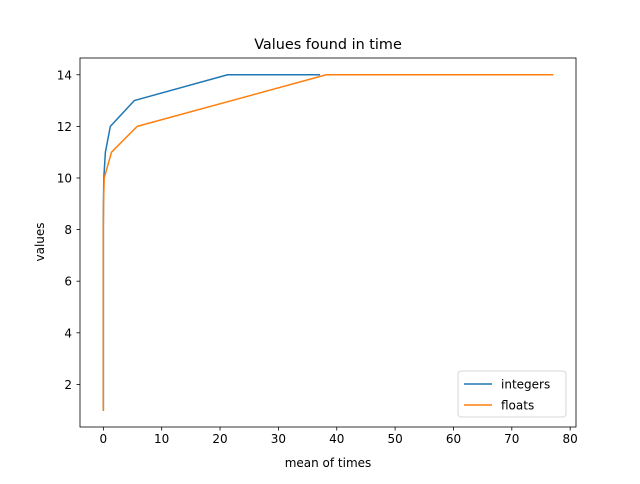 Image resolution: width=640 pixels, height=484 pixels. I want to click on y-tick-label: 12, so click(64, 127).